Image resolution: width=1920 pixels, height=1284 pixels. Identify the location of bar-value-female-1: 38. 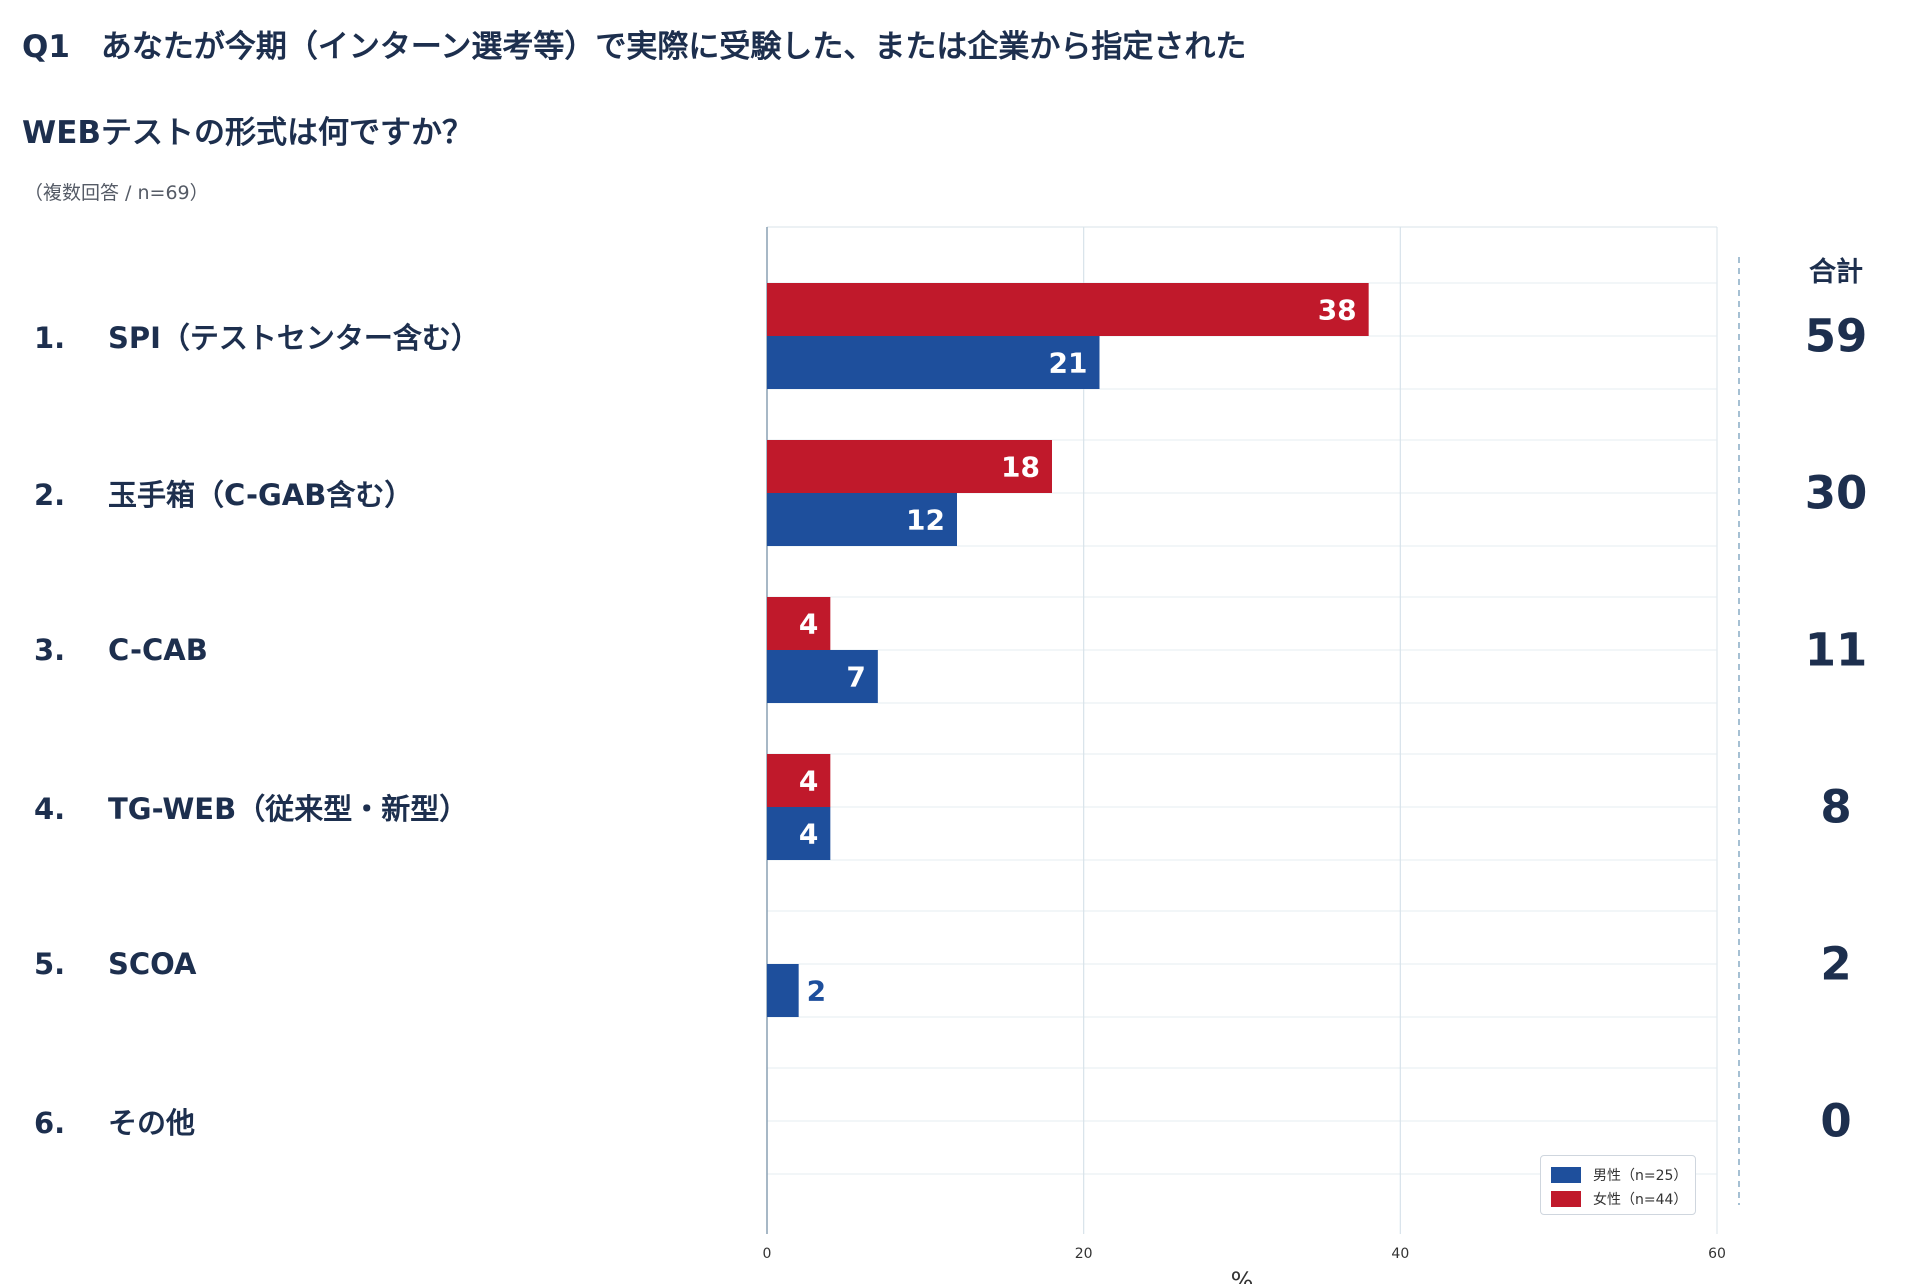
(1337, 310).